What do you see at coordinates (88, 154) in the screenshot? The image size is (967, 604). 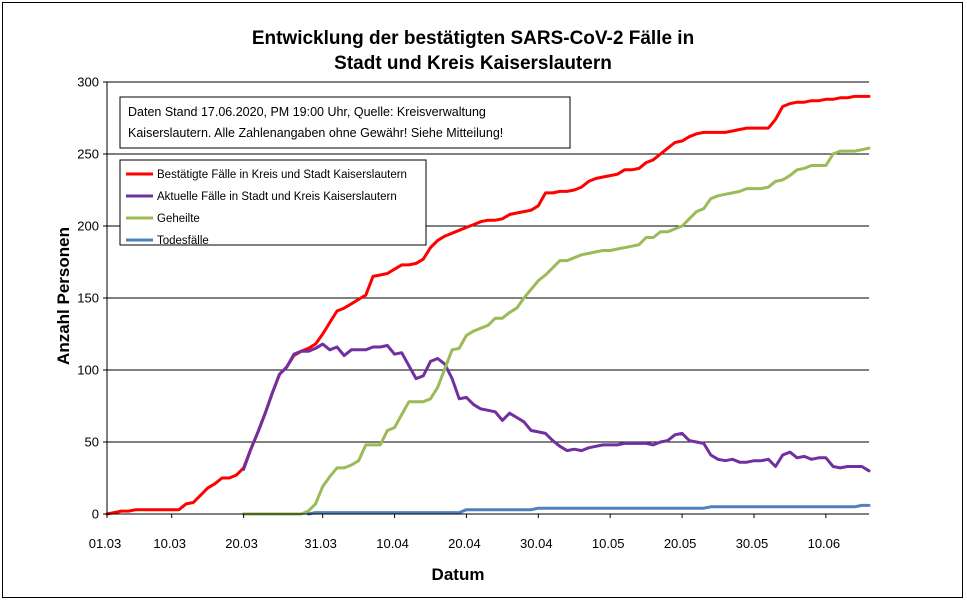 I see `y-tick-label: 250` at bounding box center [88, 154].